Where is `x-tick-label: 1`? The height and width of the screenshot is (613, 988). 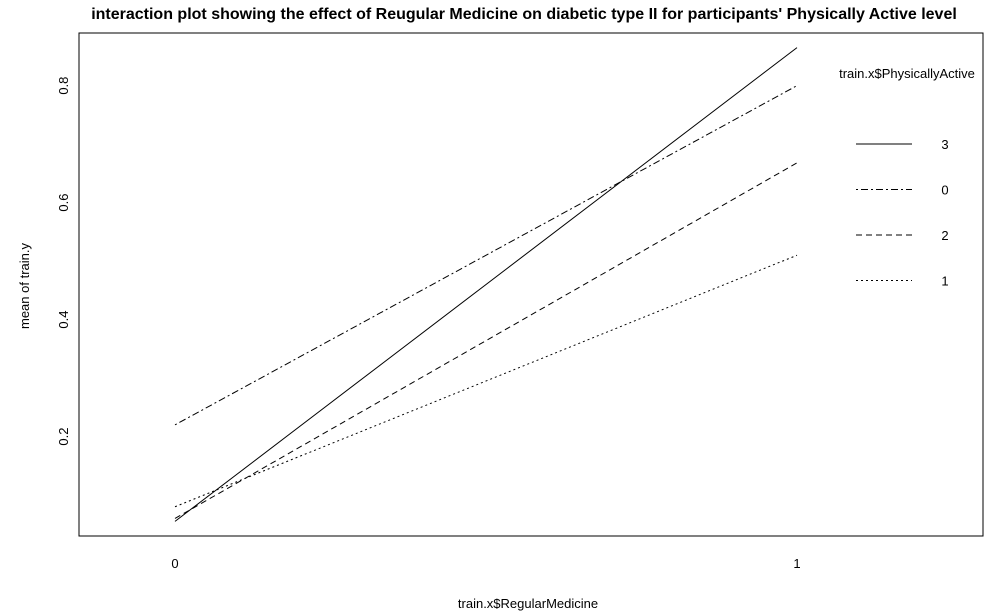
x-tick-label: 1 is located at coordinates (796, 563).